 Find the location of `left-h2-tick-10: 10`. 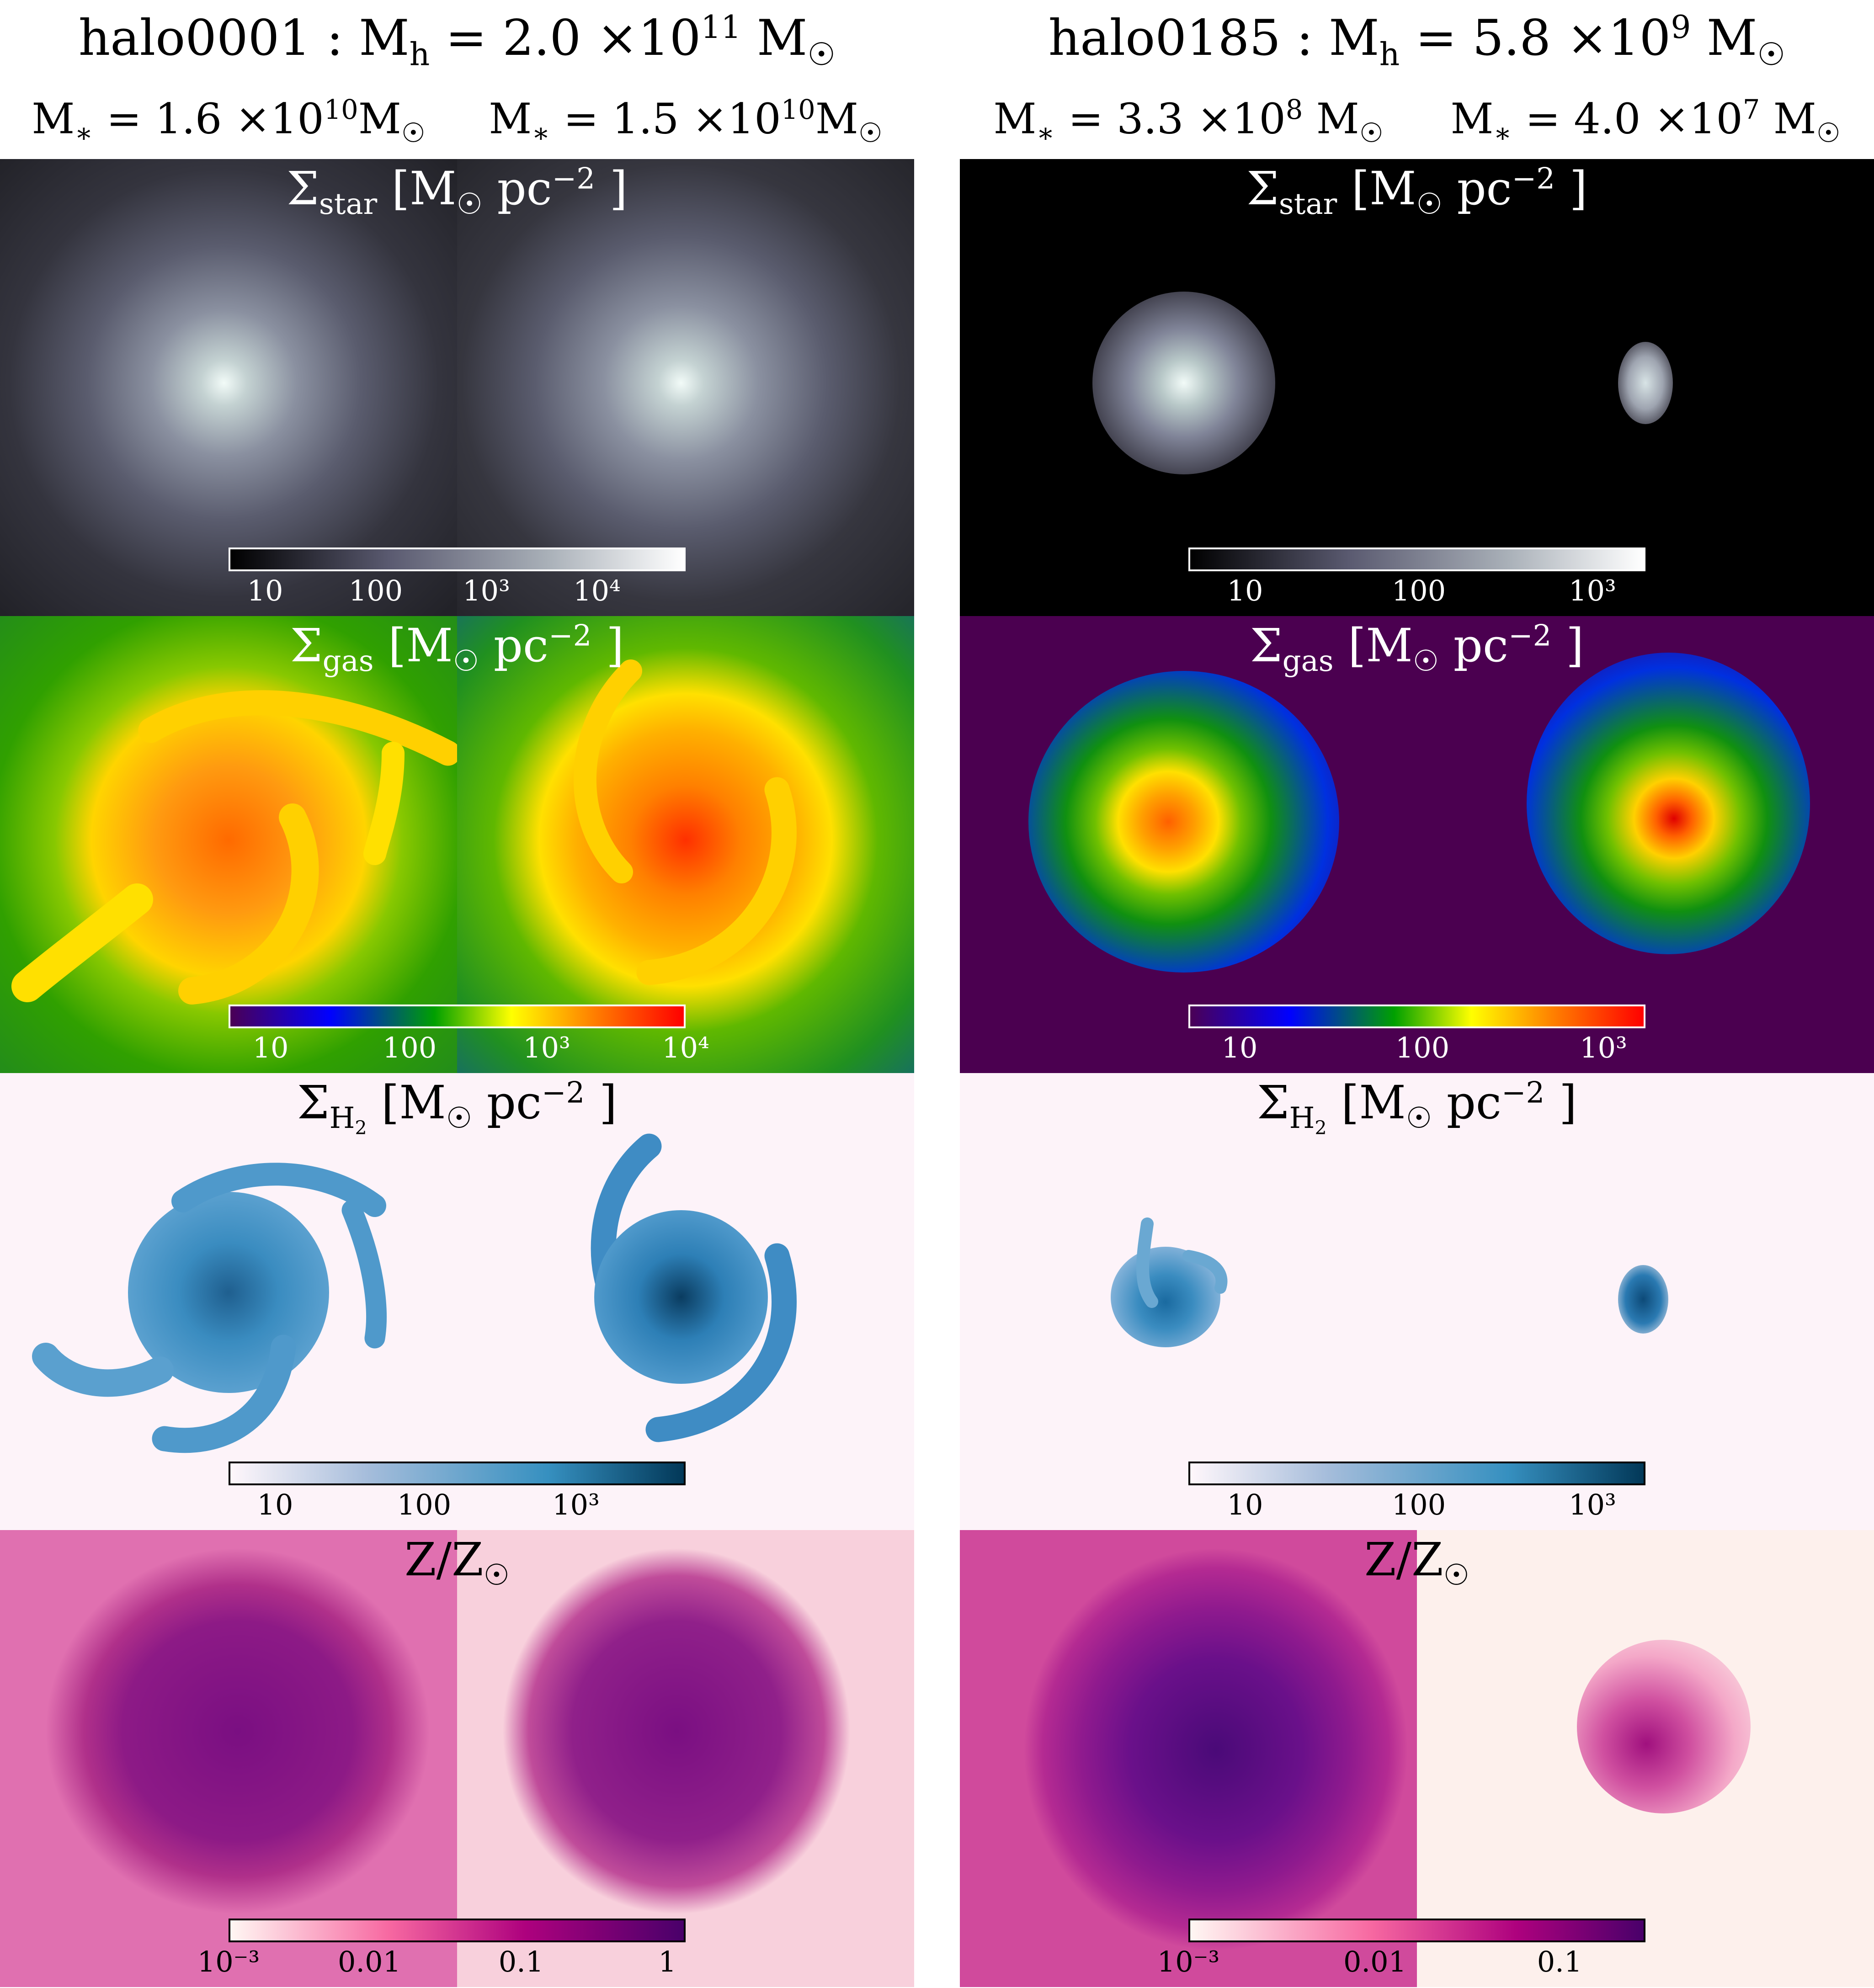

left-h2-tick-10: 10 is located at coordinates (275, 1504).